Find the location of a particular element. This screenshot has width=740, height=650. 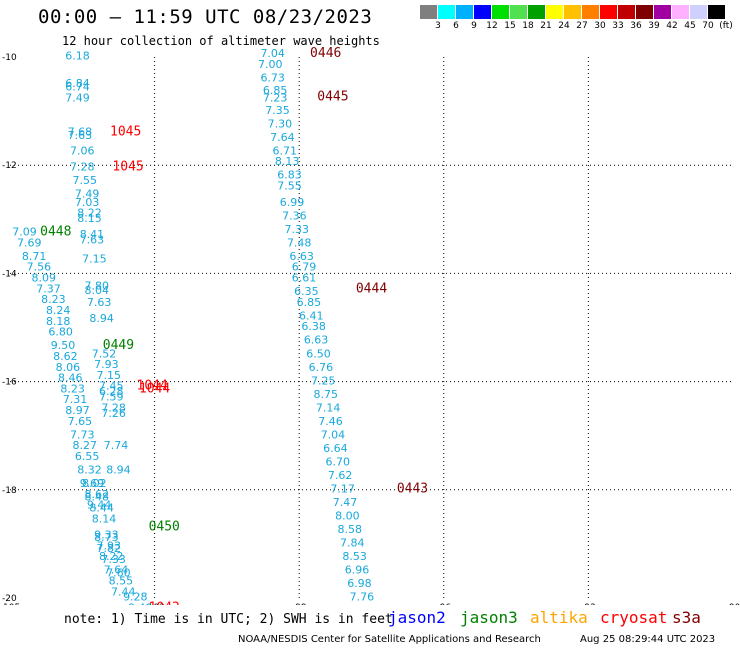

wave-height-value: 8.44 is located at coordinates (101, 507).